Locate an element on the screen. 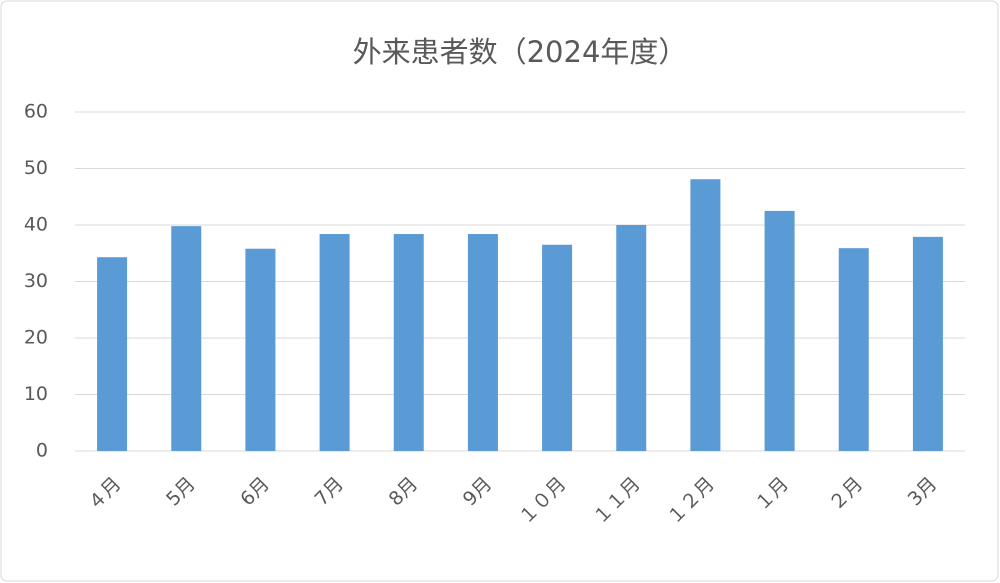 Image resolution: width=1000 pixels, height=583 pixels. y-tick-label: 10 is located at coordinates (36, 394).